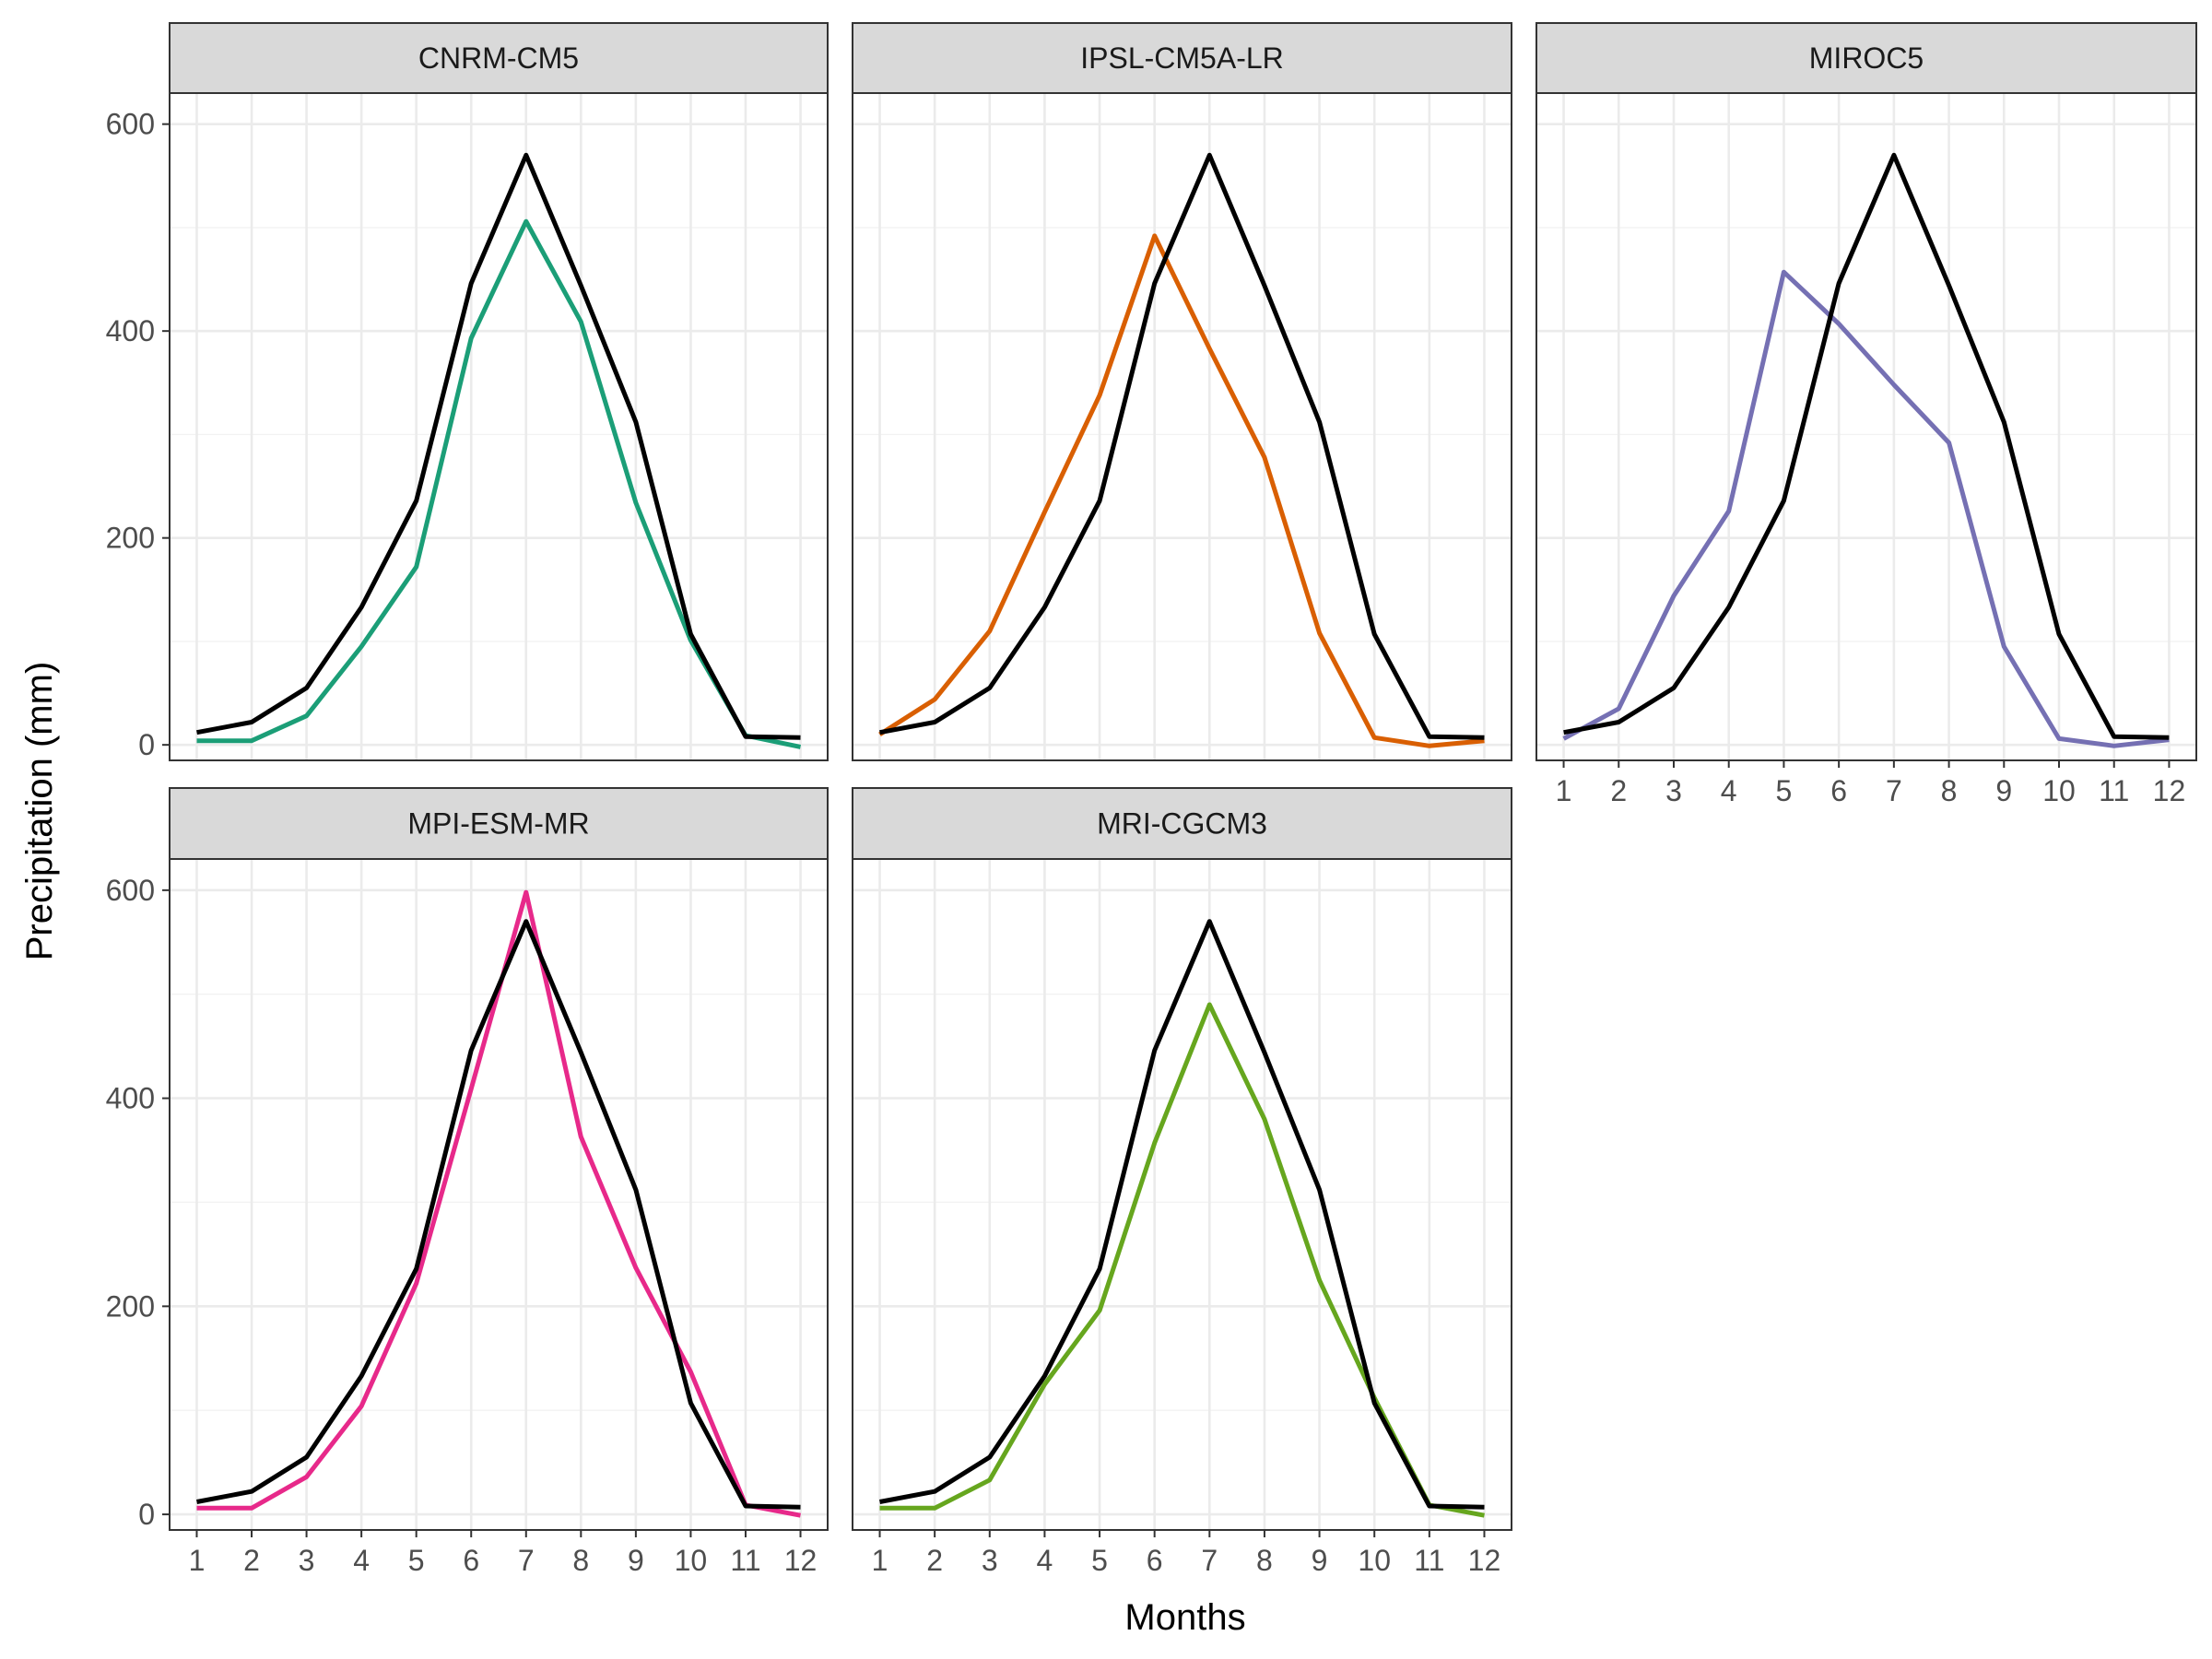 Image resolution: width=2212 pixels, height=1659 pixels. I want to click on facet-title: IPSL-CM5A-LR, so click(1182, 58).